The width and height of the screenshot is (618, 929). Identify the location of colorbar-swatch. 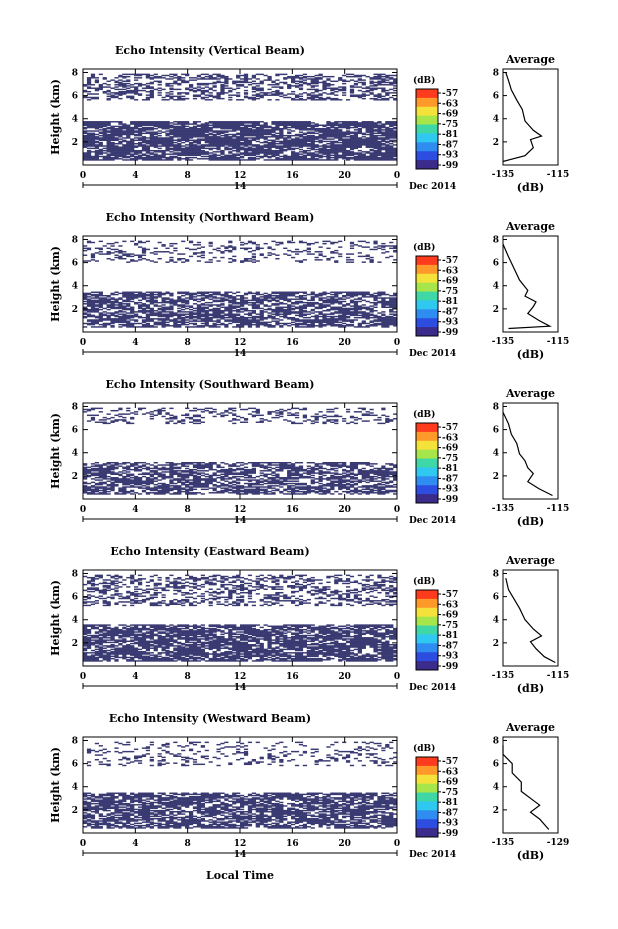
(427, 102).